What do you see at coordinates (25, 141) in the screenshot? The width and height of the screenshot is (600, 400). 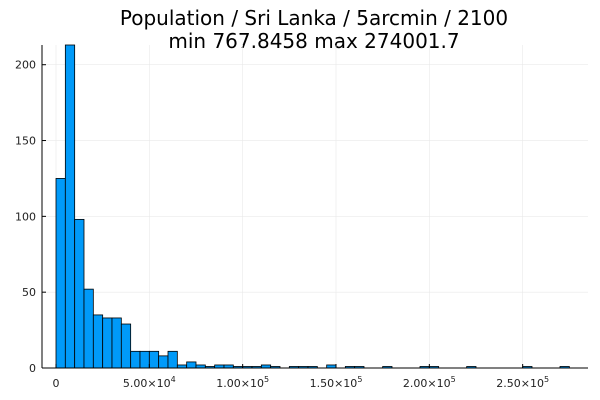 I see `y-tick-label: 150` at bounding box center [25, 141].